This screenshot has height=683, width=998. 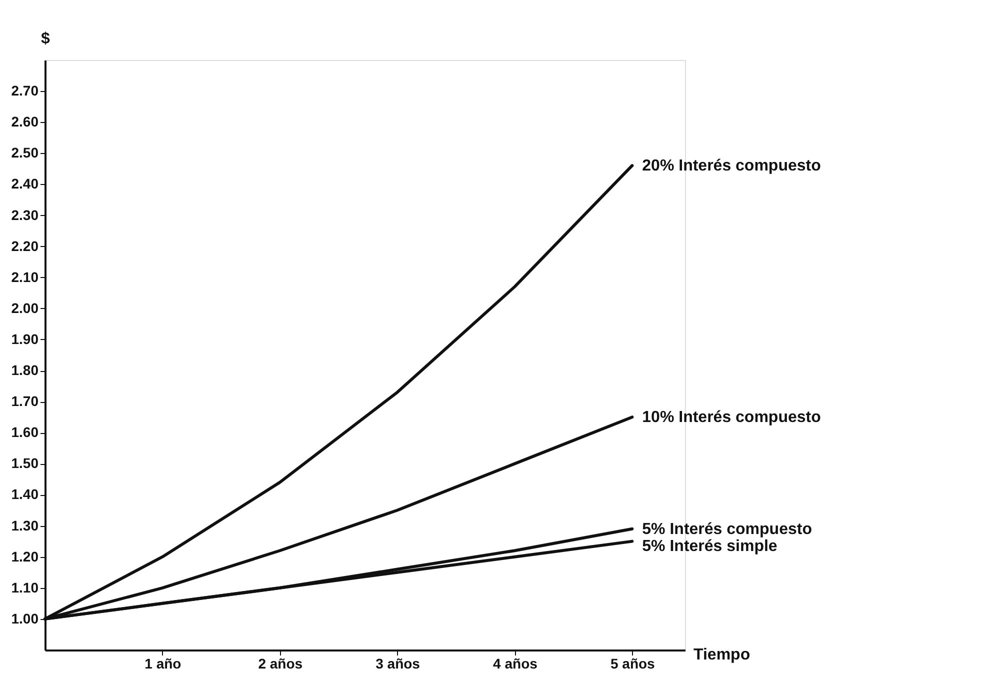 I want to click on y-tick-label: 1.10, so click(x=25, y=587).